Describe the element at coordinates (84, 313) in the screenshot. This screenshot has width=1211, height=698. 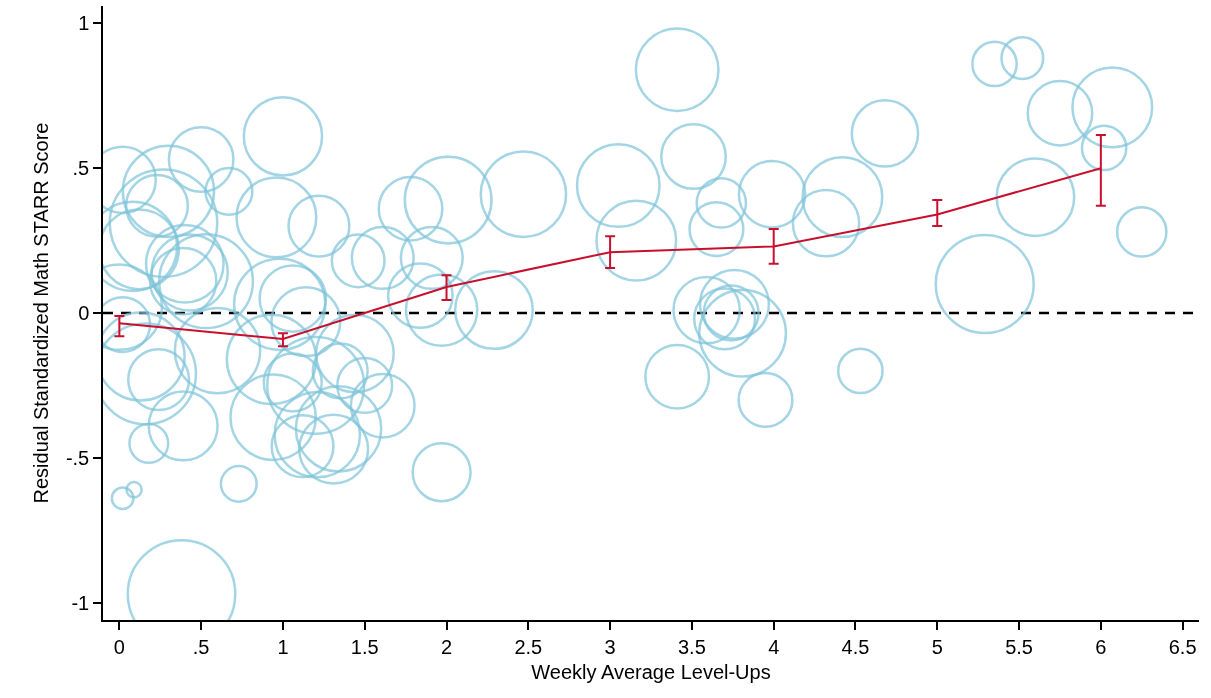
I see `y-tick-label: 0` at that location.